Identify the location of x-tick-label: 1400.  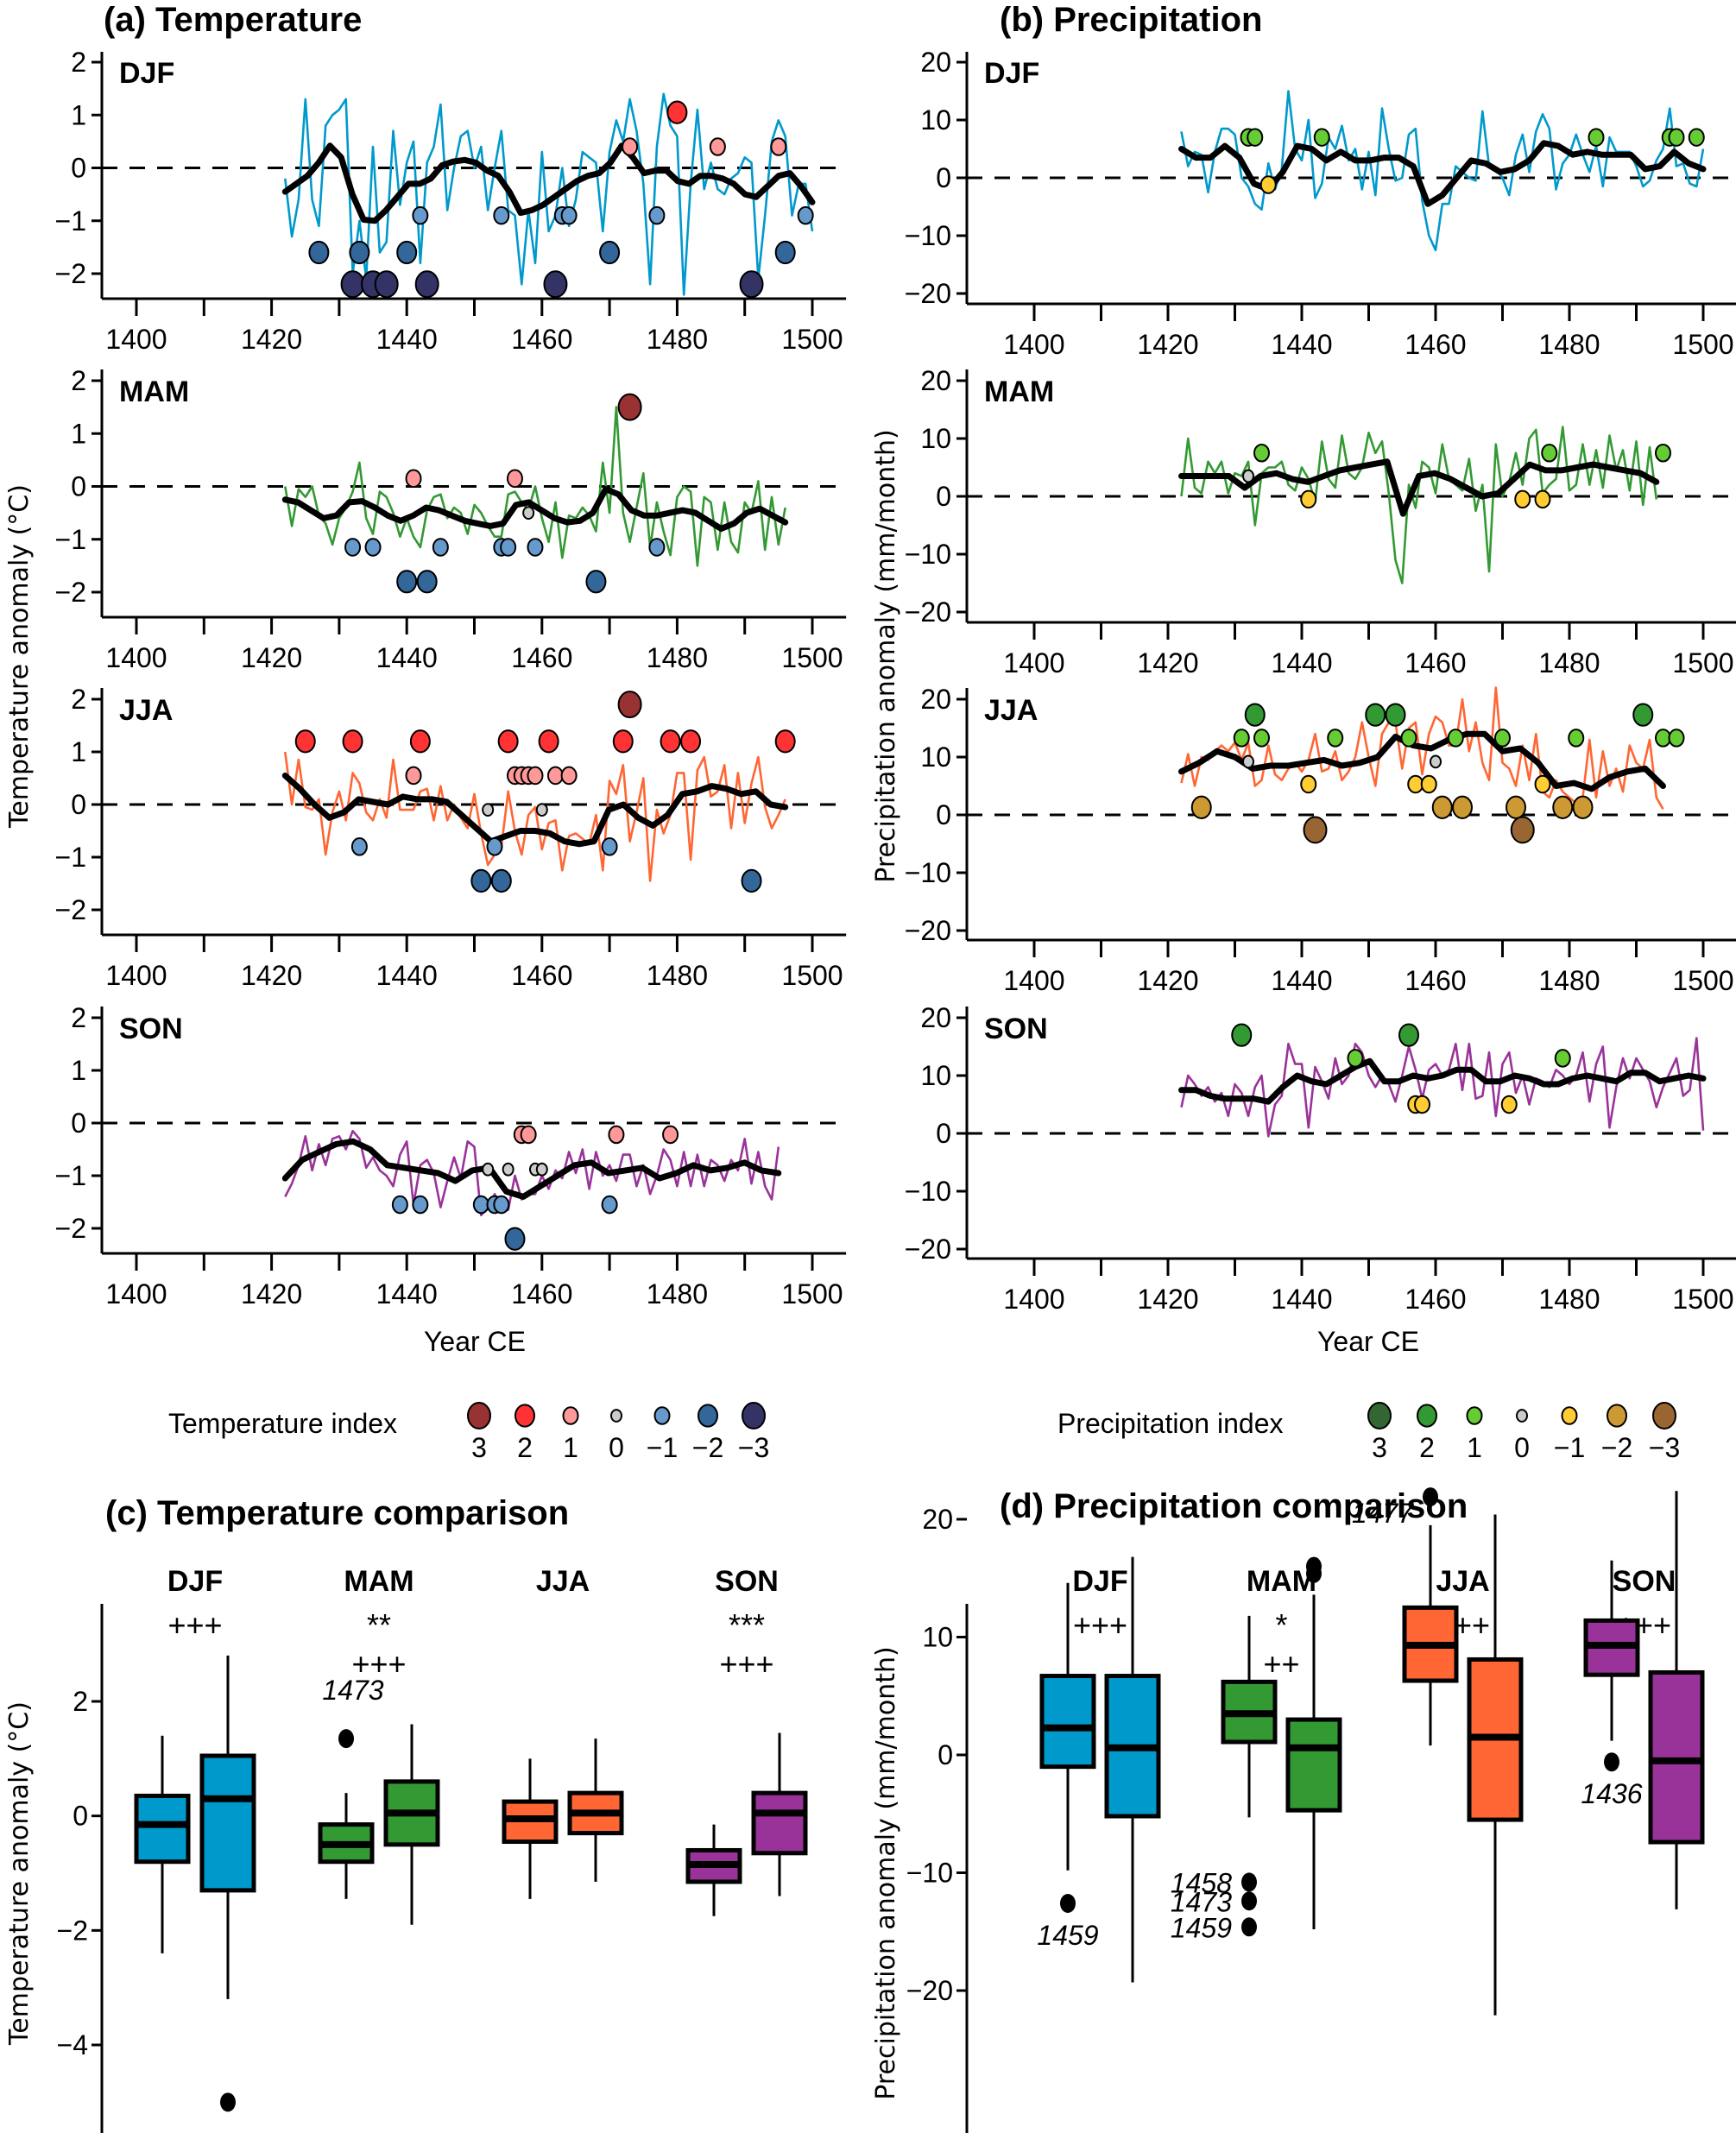
(136, 339).